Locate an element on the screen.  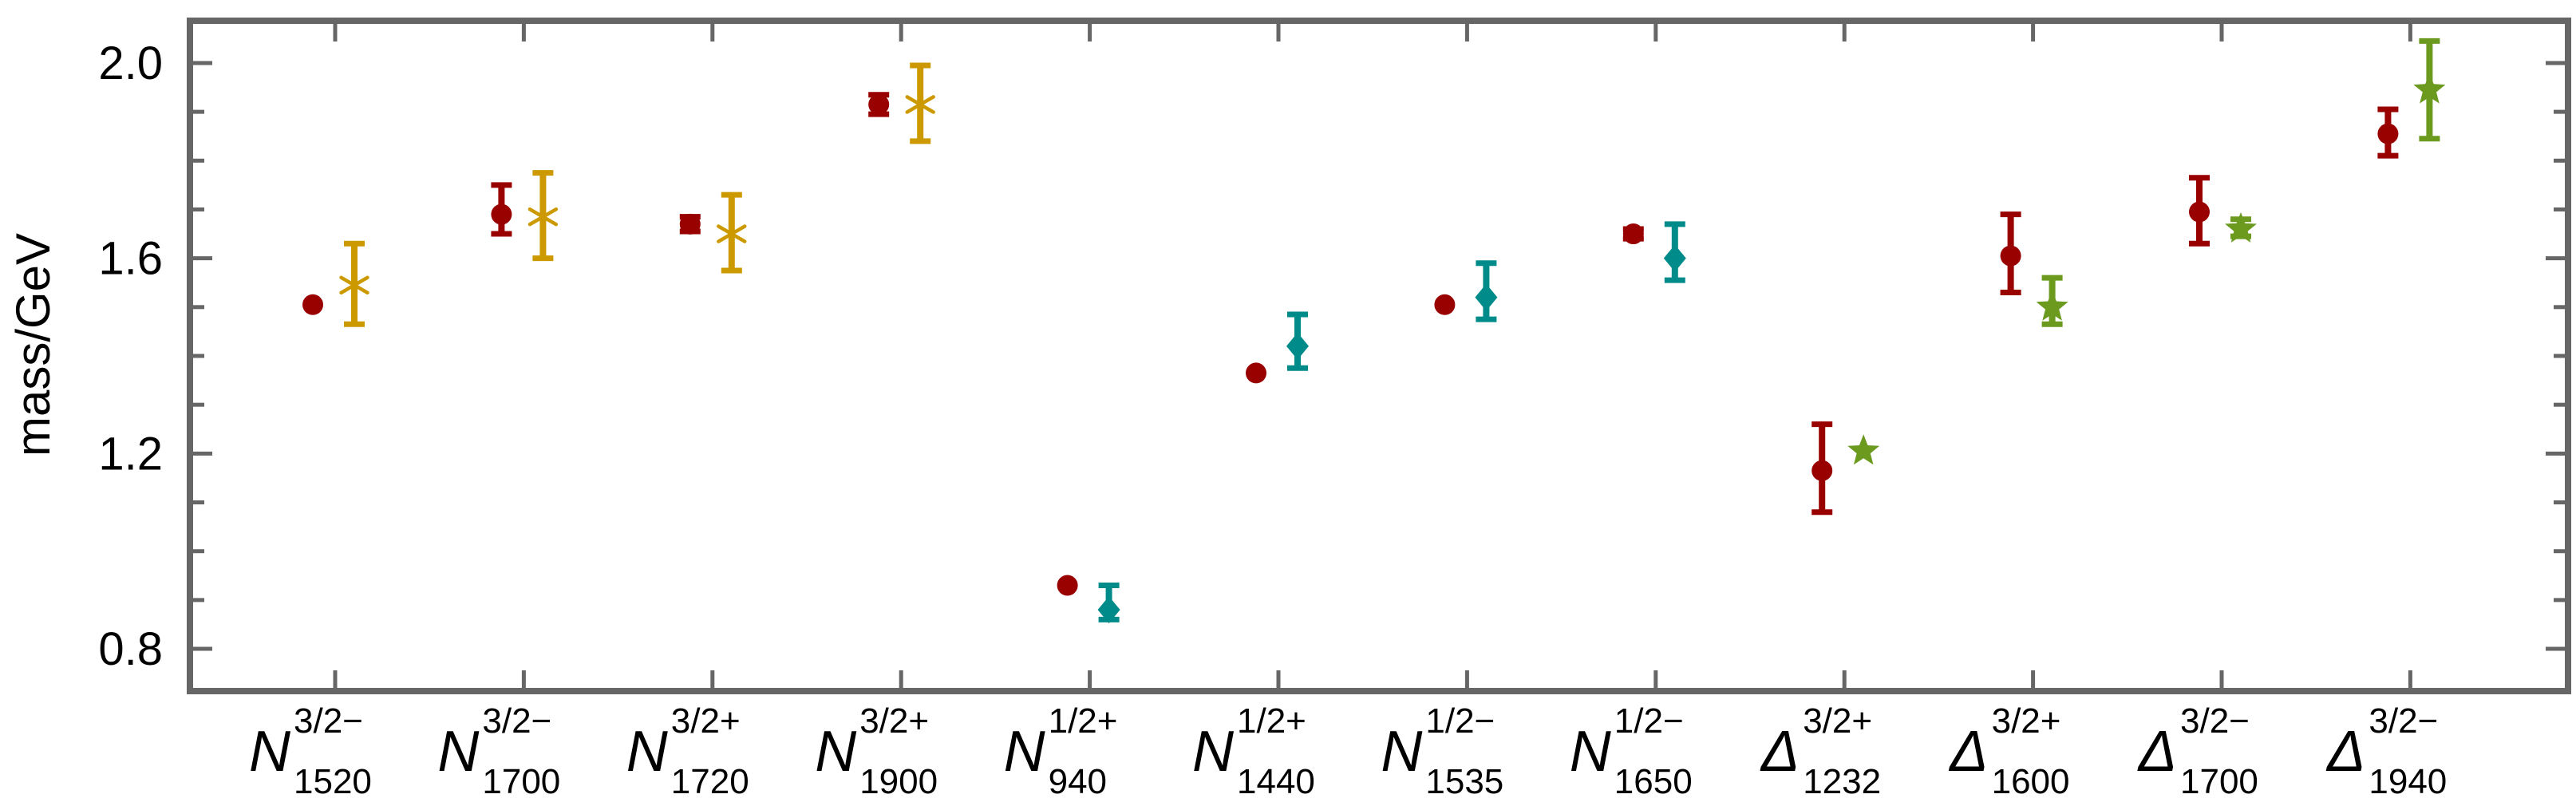
category-subscript: 940 is located at coordinates (1078, 781).